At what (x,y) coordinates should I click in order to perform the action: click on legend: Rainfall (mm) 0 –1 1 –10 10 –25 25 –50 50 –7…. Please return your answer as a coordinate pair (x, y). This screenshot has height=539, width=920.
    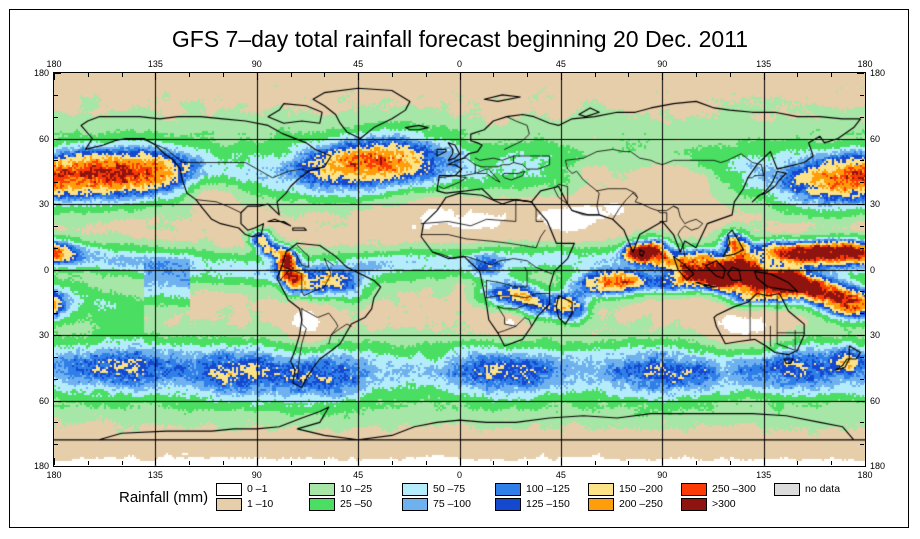
    Looking at the image, I should click on (459, 500).